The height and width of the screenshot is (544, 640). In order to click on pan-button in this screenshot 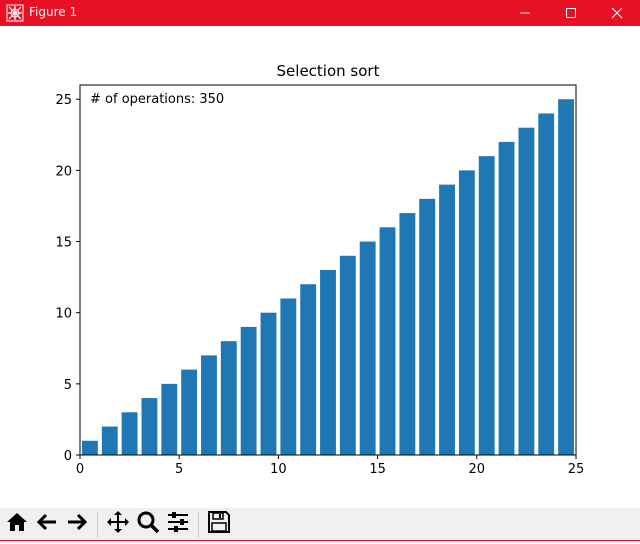, I will do `click(118, 524)`.